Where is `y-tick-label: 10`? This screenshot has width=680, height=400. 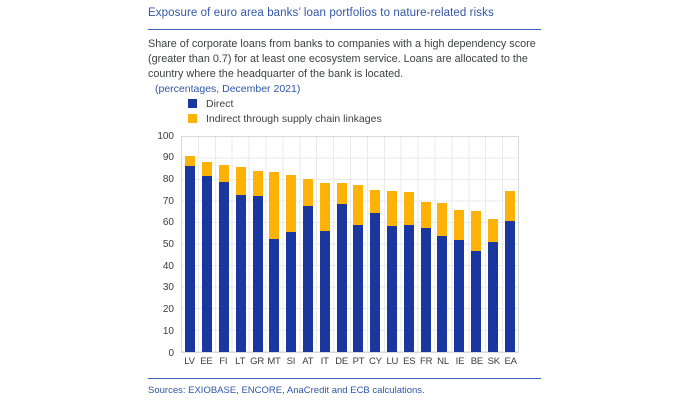
y-tick-label: 10 is located at coordinates (168, 331).